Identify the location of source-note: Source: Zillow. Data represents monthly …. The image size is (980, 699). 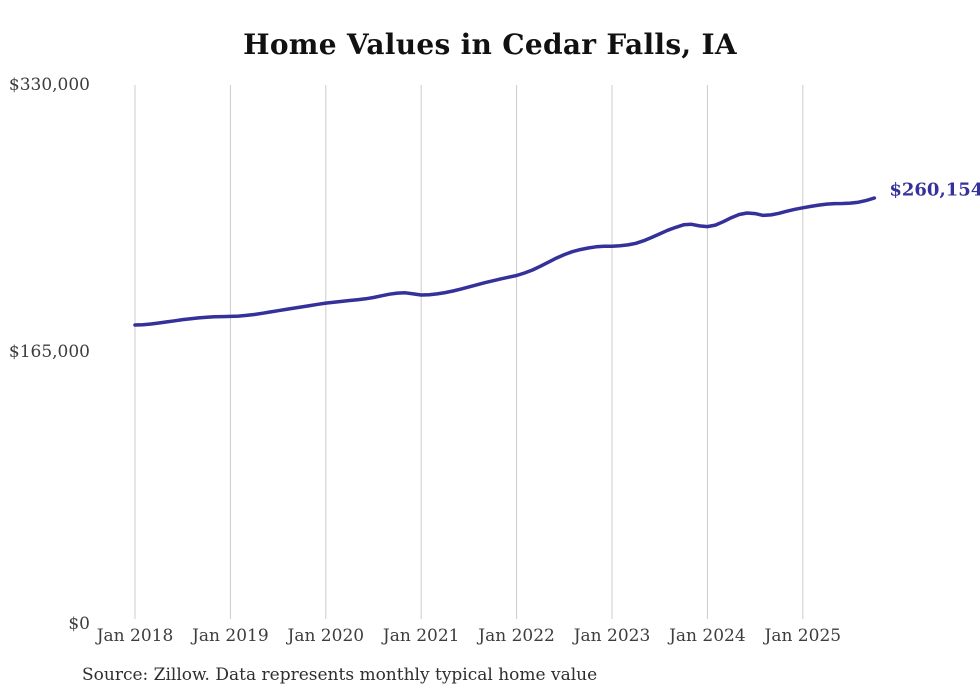
(340, 675).